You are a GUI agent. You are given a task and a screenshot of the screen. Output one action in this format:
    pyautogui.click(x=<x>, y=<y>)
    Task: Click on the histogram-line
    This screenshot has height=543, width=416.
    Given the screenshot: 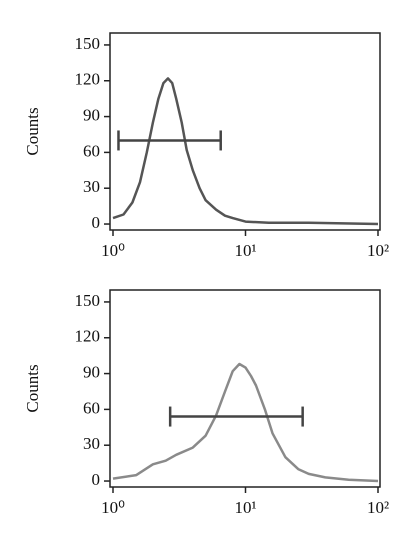 What is the action you would take?
    pyautogui.click(x=245, y=422)
    